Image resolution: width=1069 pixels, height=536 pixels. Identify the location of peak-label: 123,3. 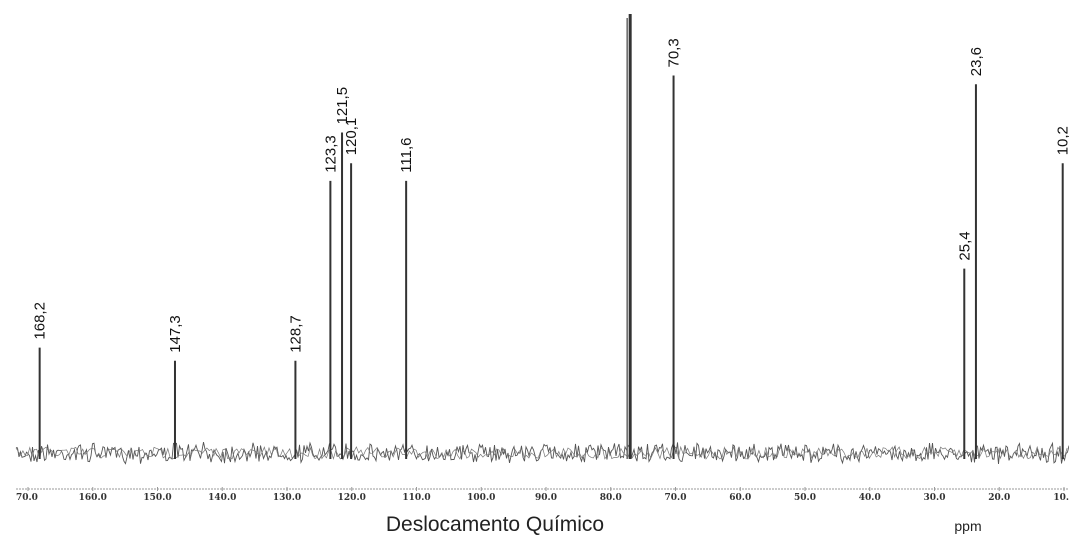
(330, 154).